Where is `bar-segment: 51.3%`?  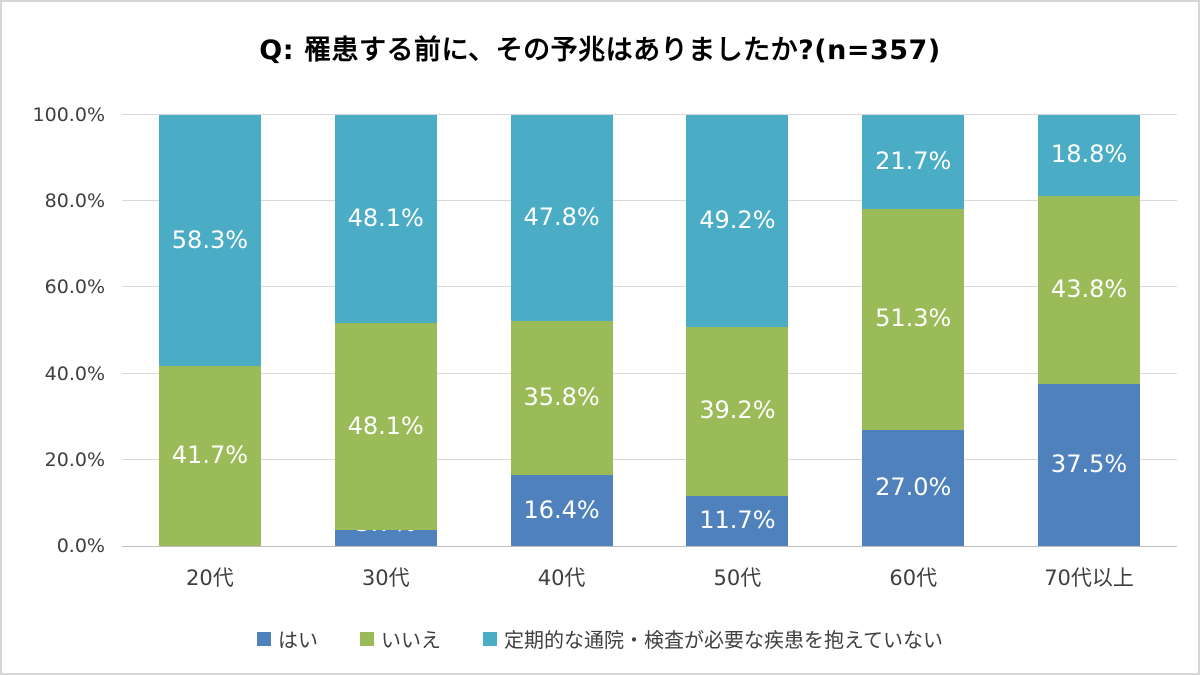 bar-segment: 51.3% is located at coordinates (913, 319).